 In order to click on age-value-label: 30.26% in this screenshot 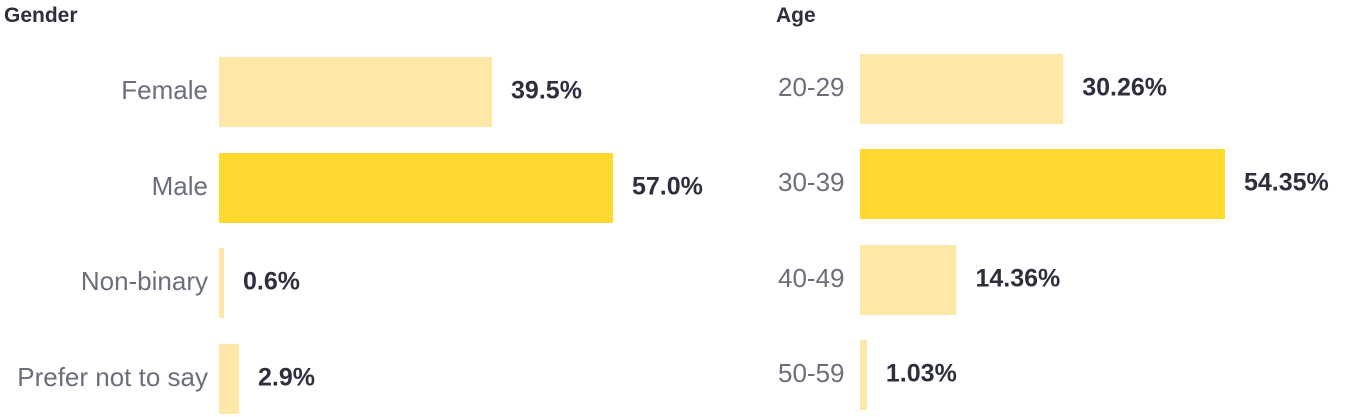, I will do `click(1124, 88)`.